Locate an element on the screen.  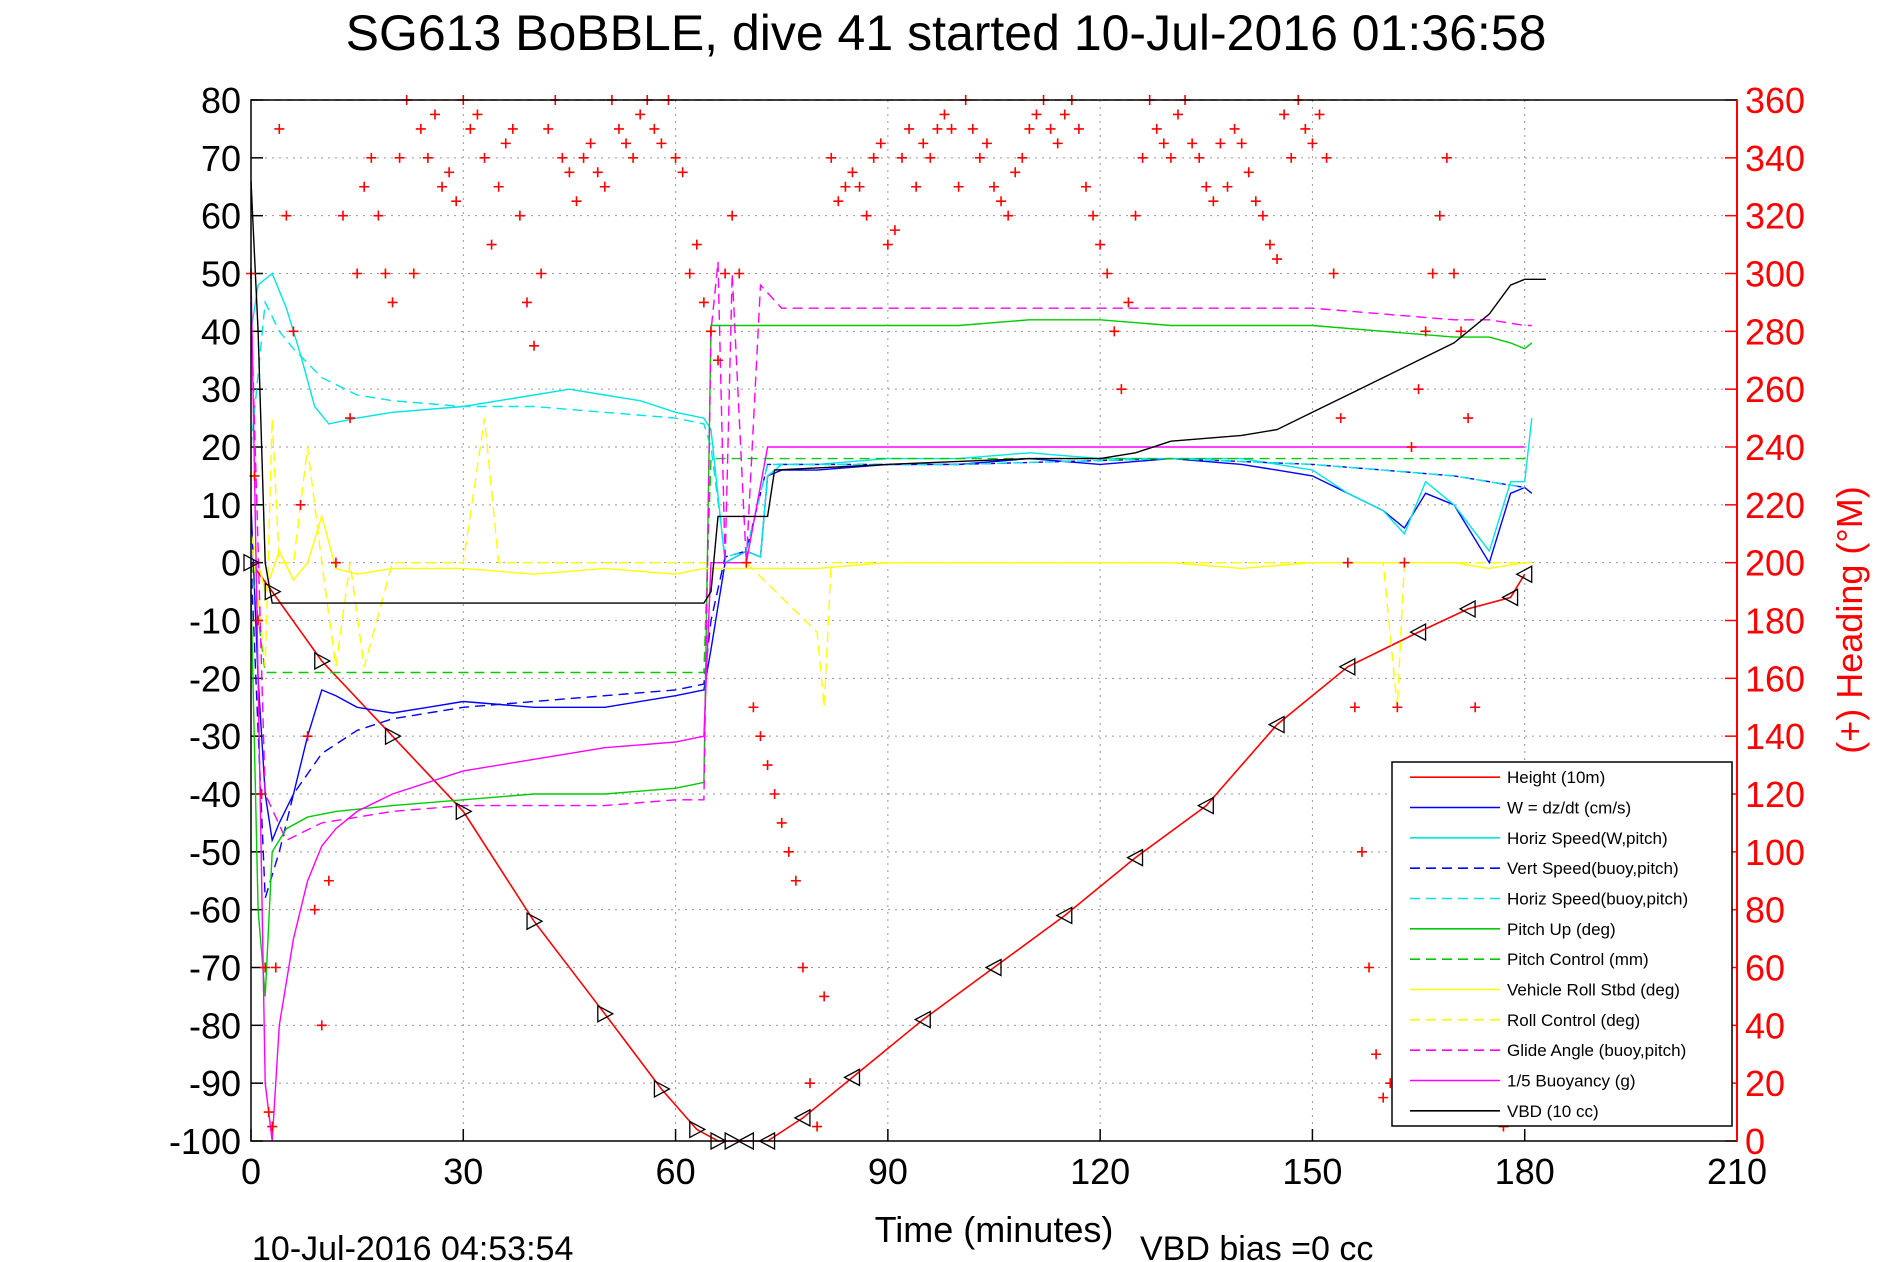
legend-label: Height (10m) is located at coordinates (1556, 777).